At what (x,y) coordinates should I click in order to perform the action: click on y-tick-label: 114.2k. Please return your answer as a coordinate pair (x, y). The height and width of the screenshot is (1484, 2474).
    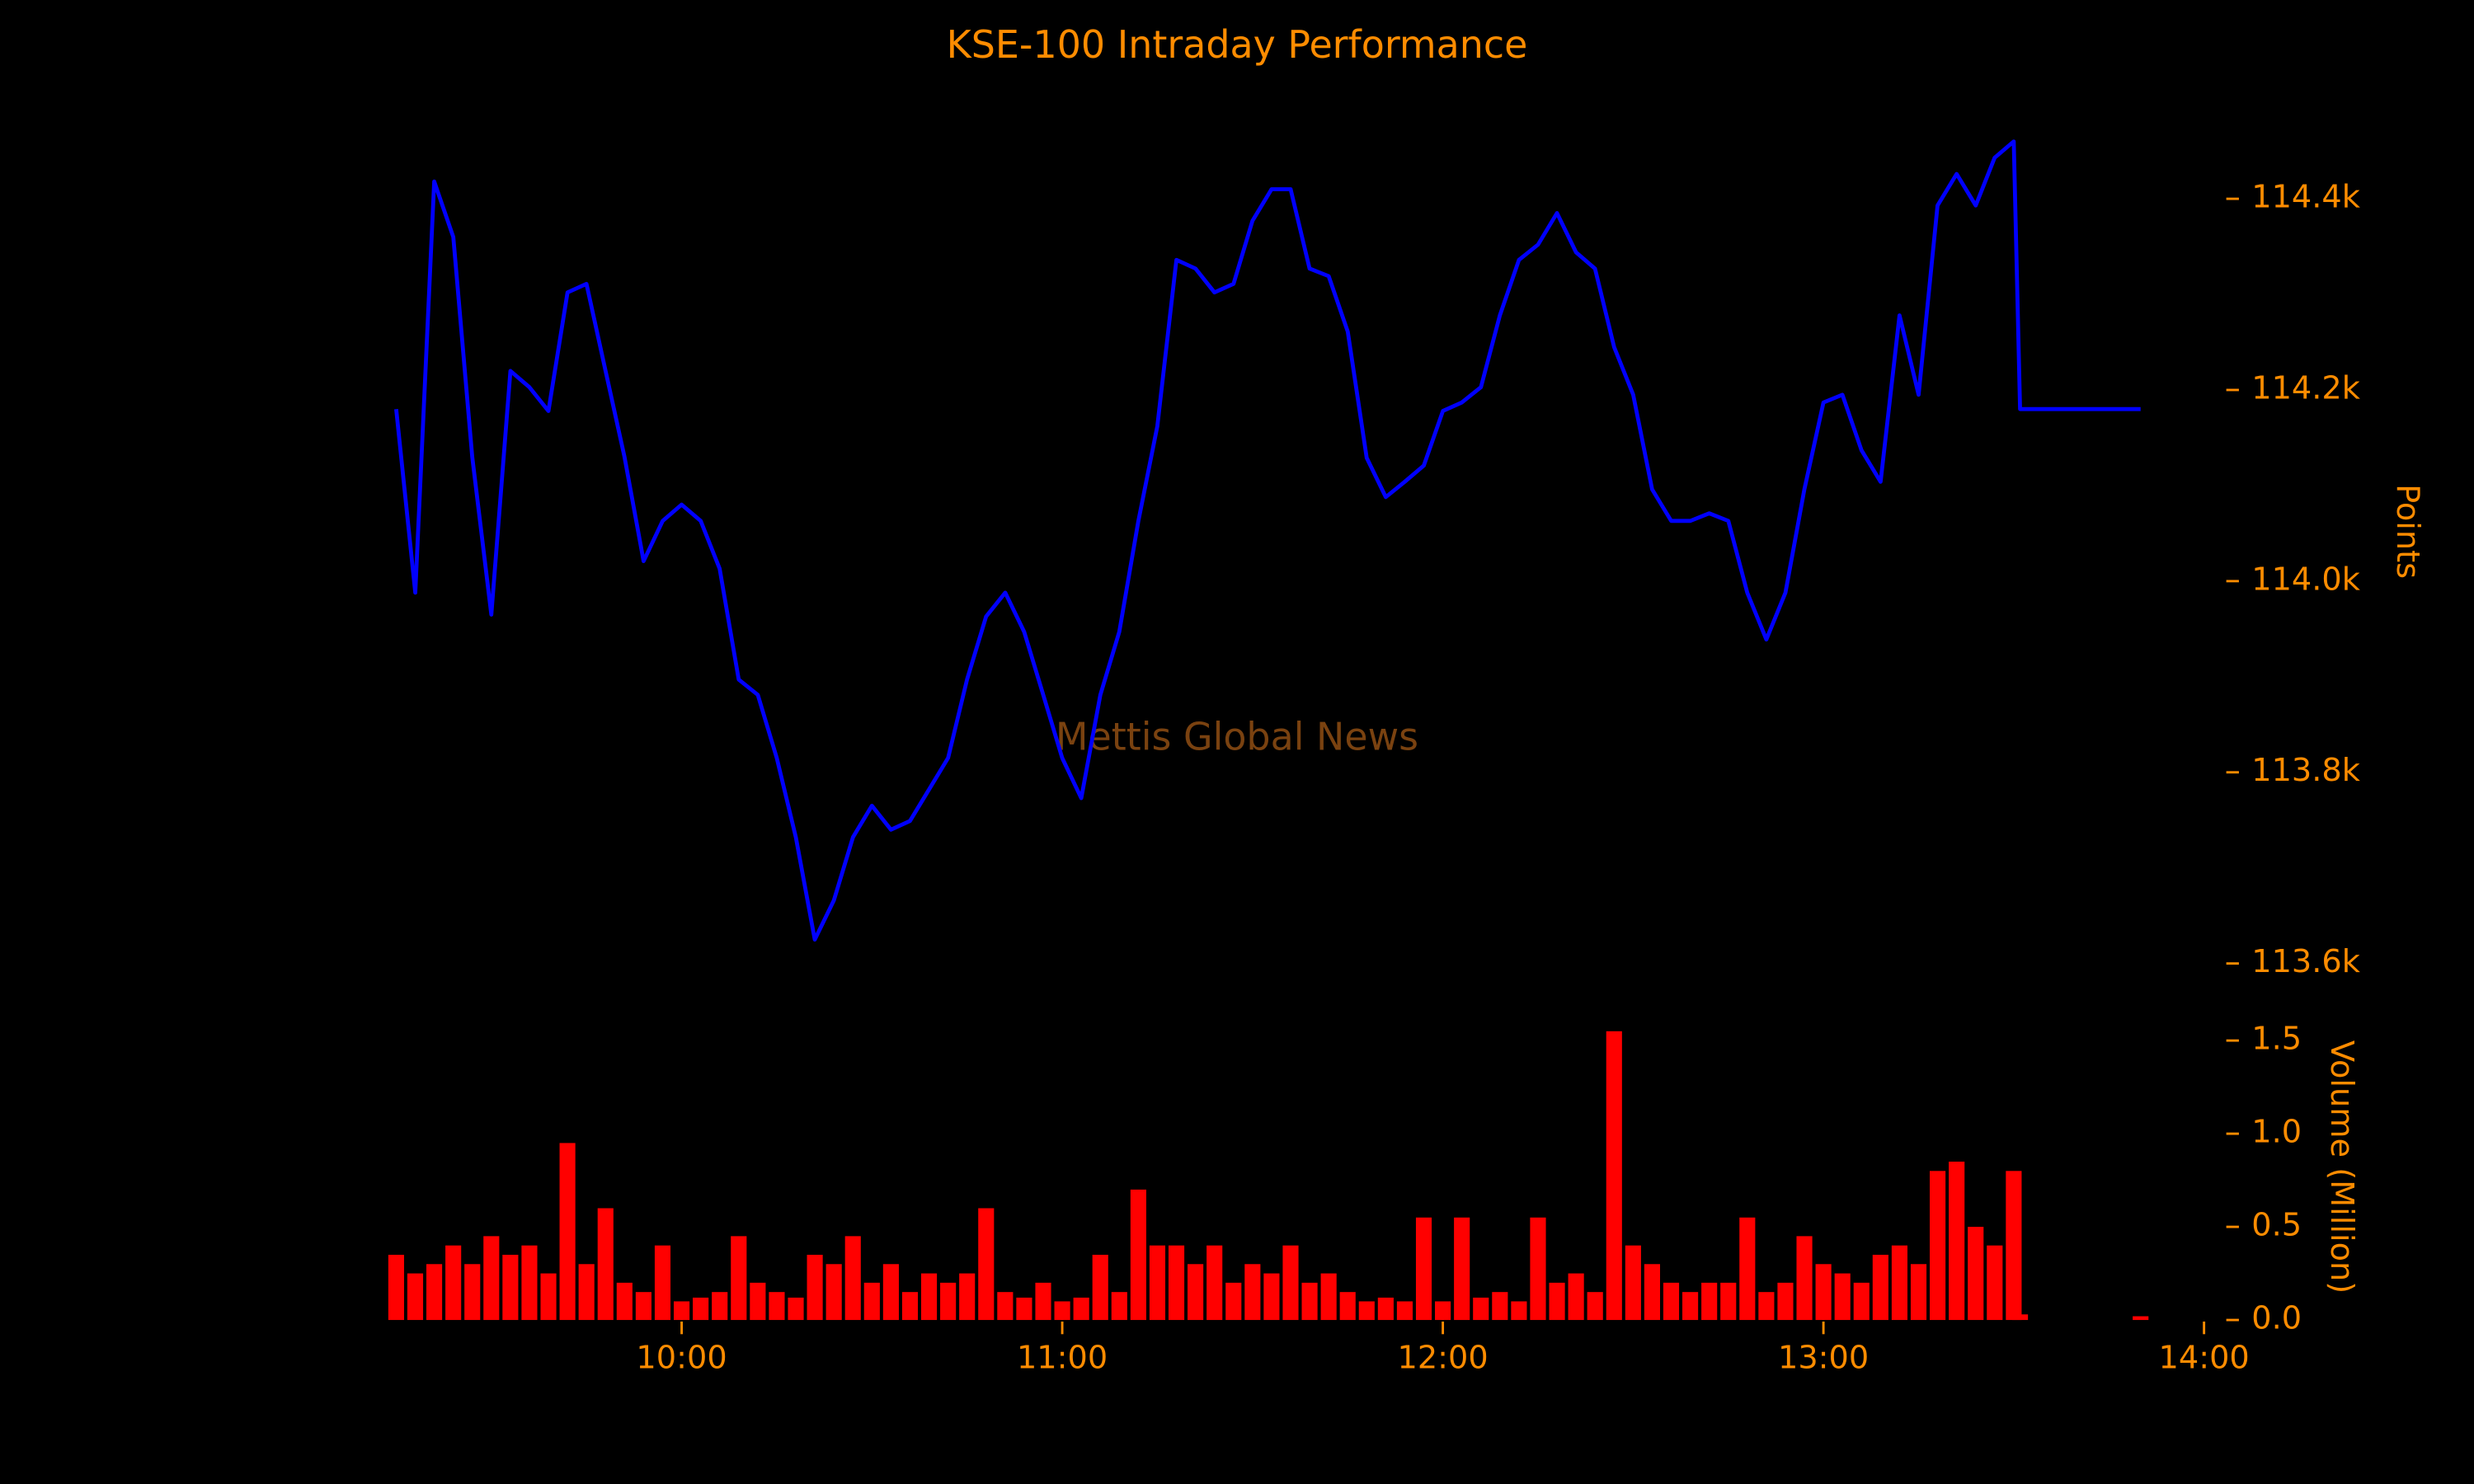
    Looking at the image, I should click on (2306, 387).